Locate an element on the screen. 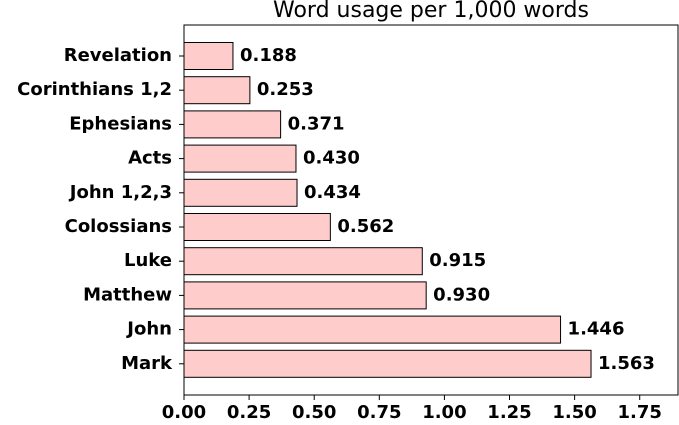  x-tick-label: 0.25 is located at coordinates (249, 412).